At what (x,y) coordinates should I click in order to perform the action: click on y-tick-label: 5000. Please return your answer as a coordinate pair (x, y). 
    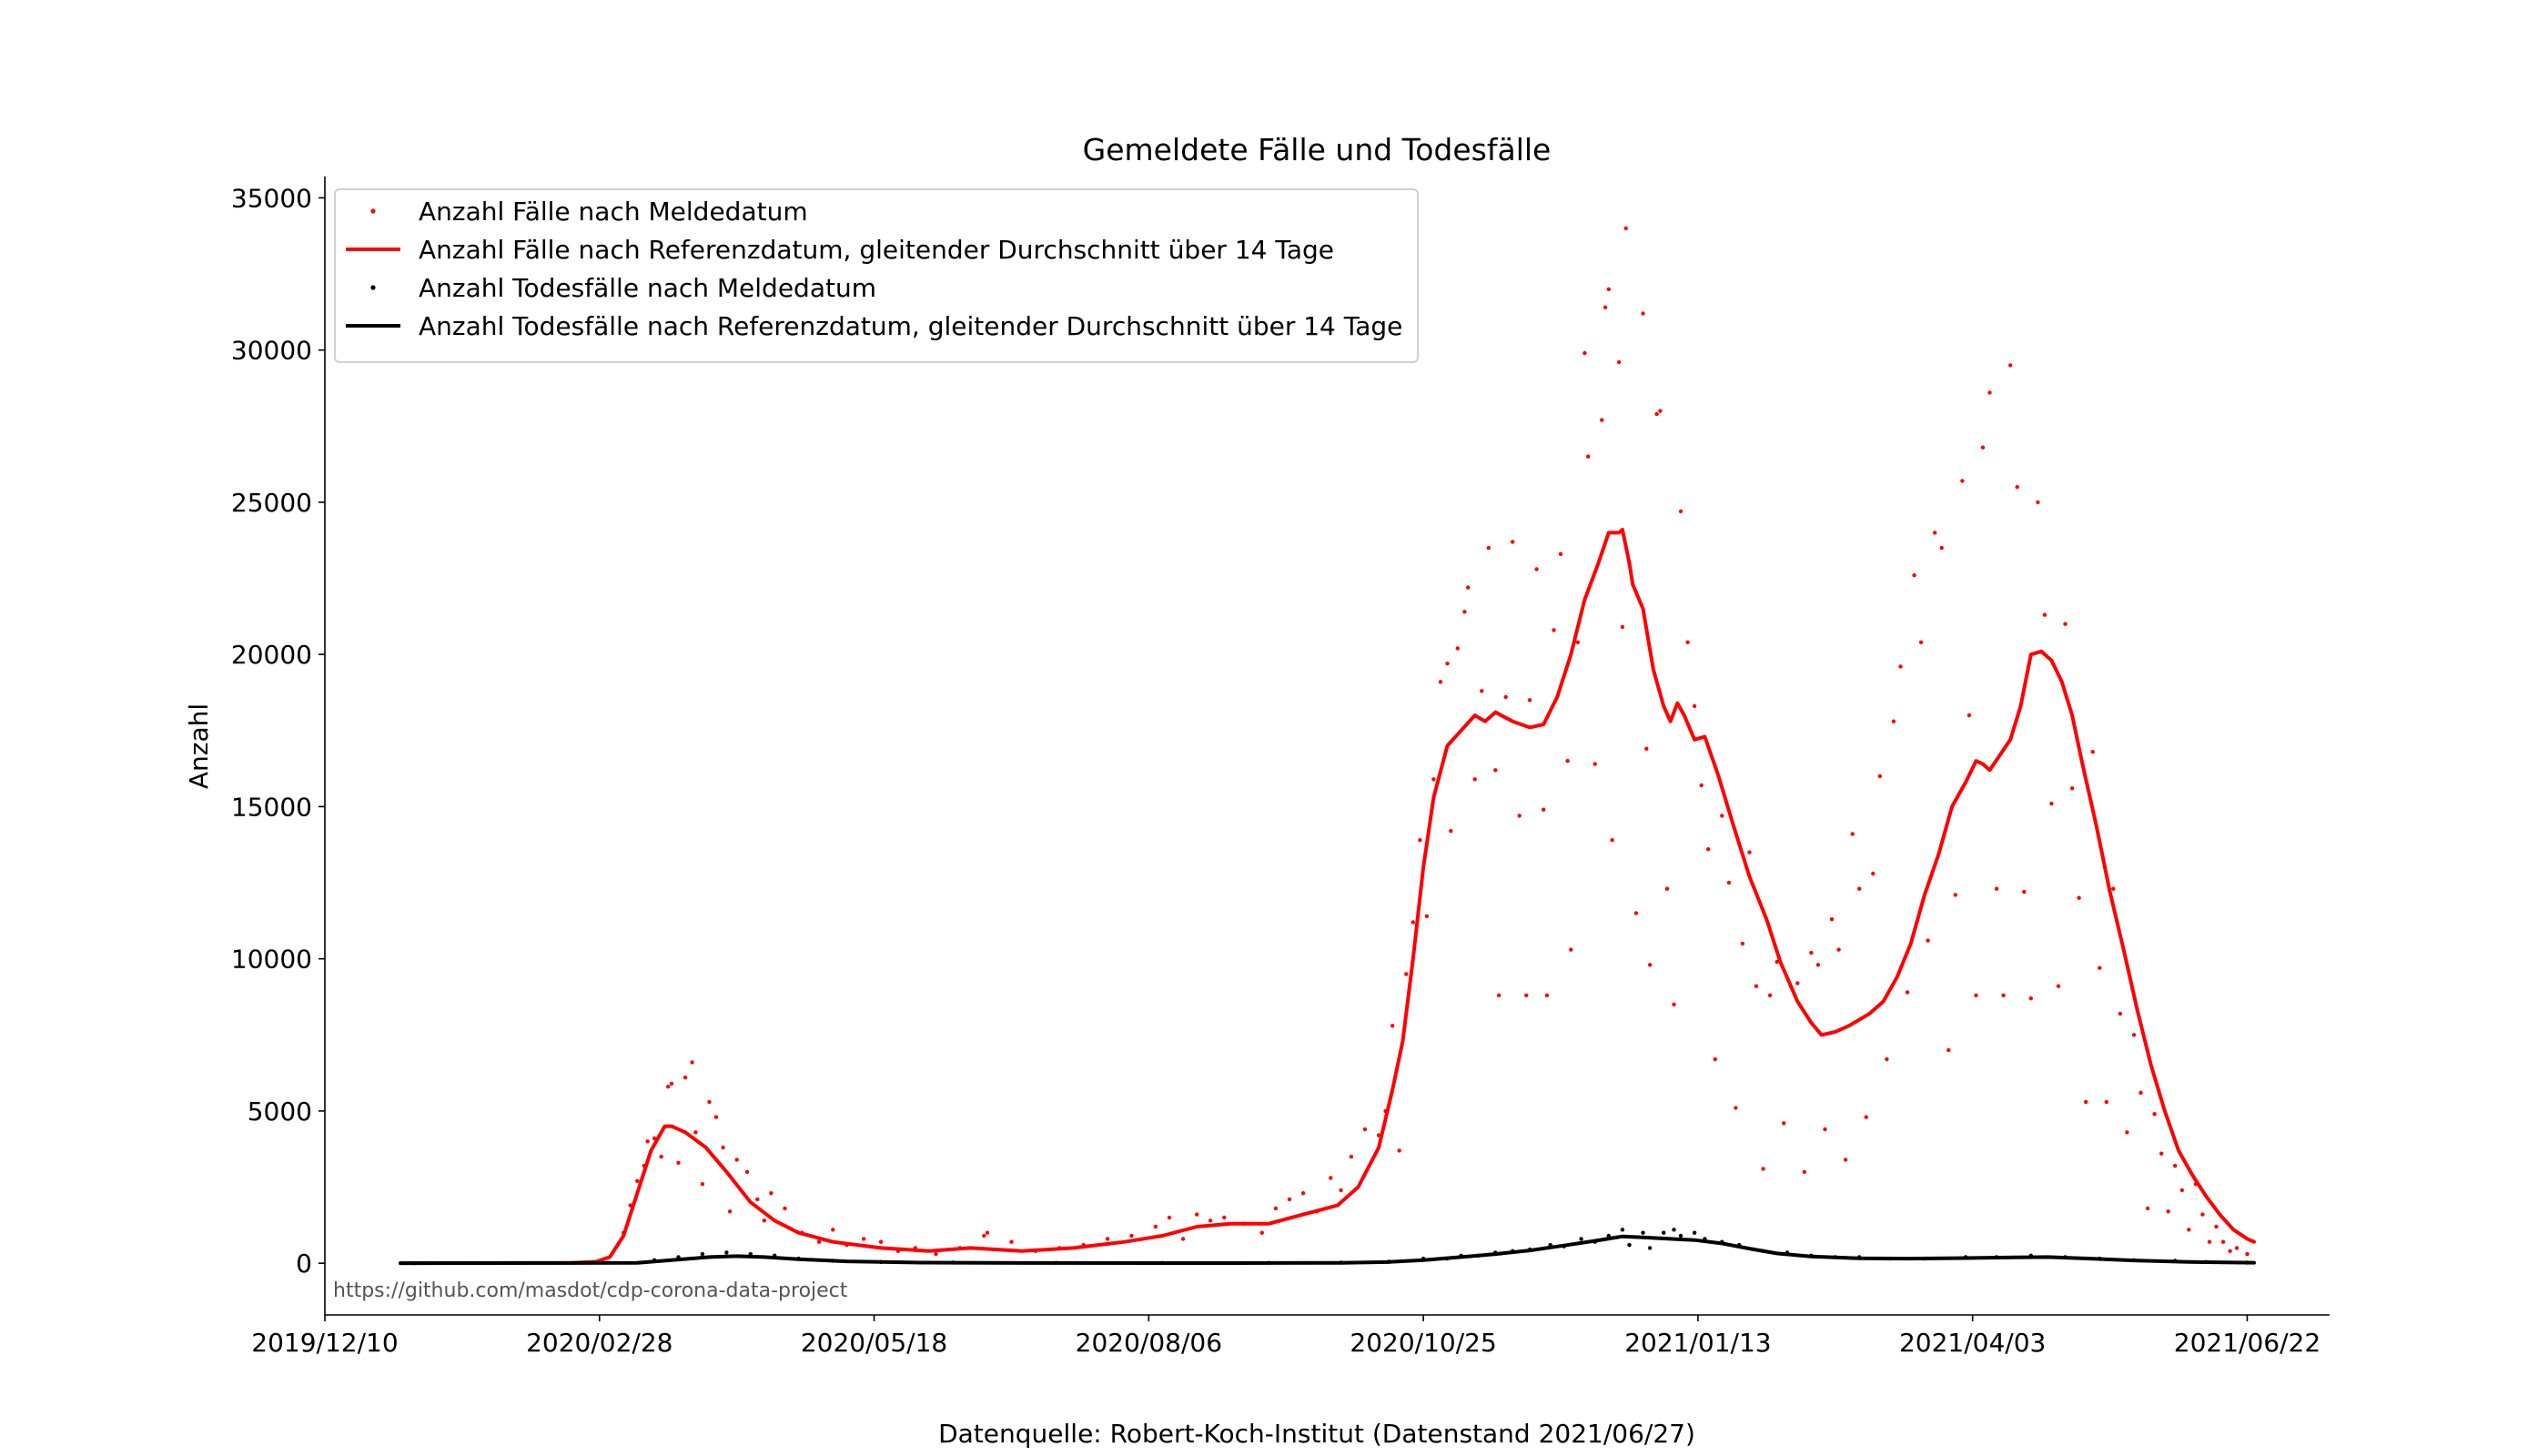
    Looking at the image, I should click on (280, 1112).